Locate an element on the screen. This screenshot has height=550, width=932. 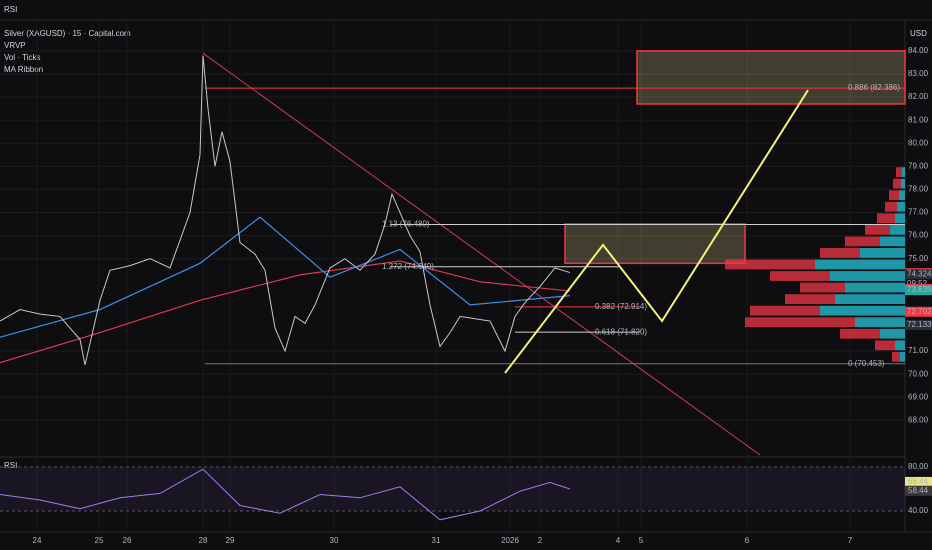
currency: USD is located at coordinates (918, 33).